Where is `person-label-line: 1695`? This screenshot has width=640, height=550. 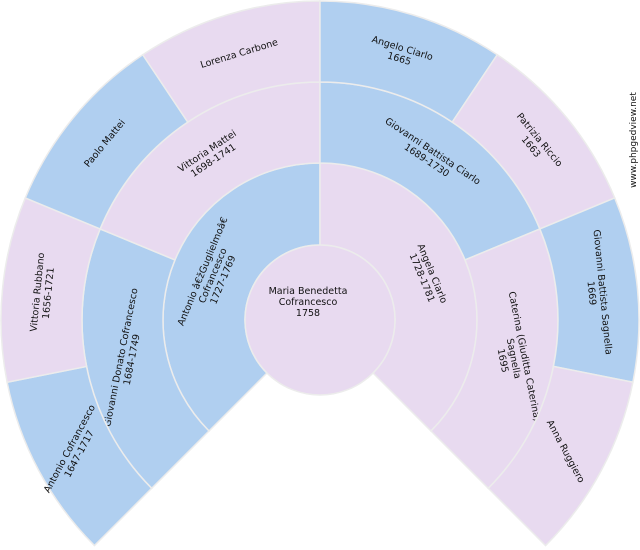
person-label-line: 1695 is located at coordinates (503, 361).